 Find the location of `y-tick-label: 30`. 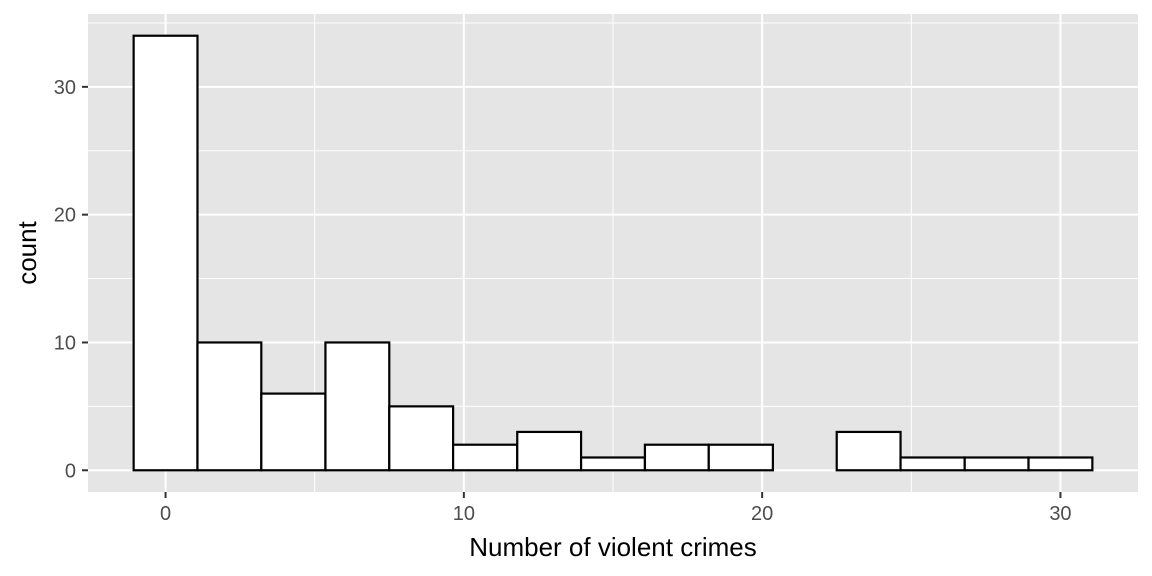

y-tick-label: 30 is located at coordinates (65, 88).